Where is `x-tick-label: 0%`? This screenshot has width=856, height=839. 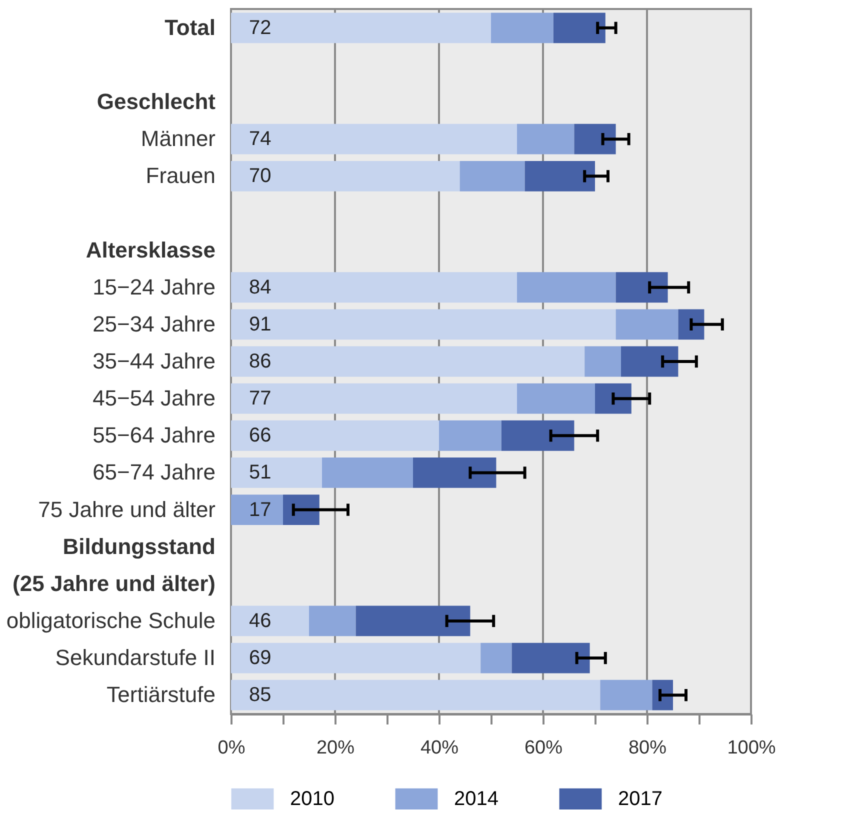
x-tick-label: 0% is located at coordinates (232, 748).